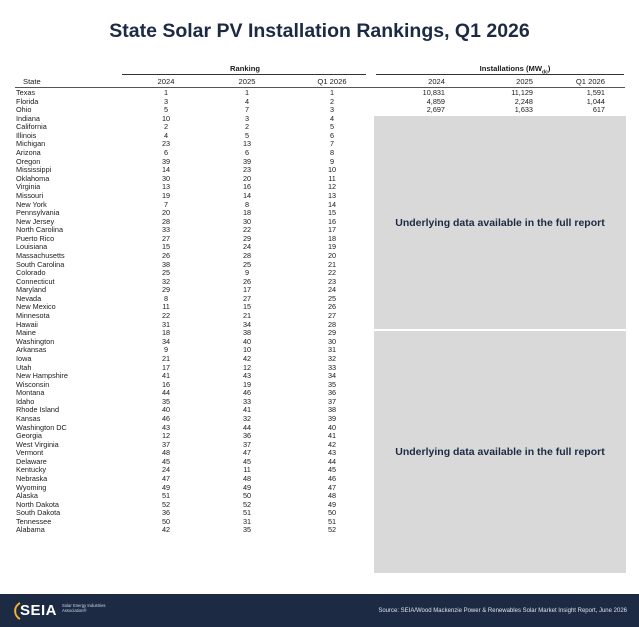 The width and height of the screenshot is (639, 627). Describe the element at coordinates (28, 118) in the screenshot. I see `state-name: Indiana` at that location.